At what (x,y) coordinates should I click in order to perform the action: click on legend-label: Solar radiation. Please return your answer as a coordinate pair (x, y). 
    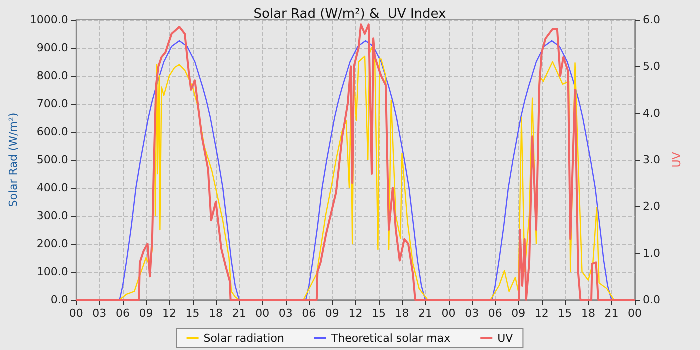
    Looking at the image, I should click on (244, 338).